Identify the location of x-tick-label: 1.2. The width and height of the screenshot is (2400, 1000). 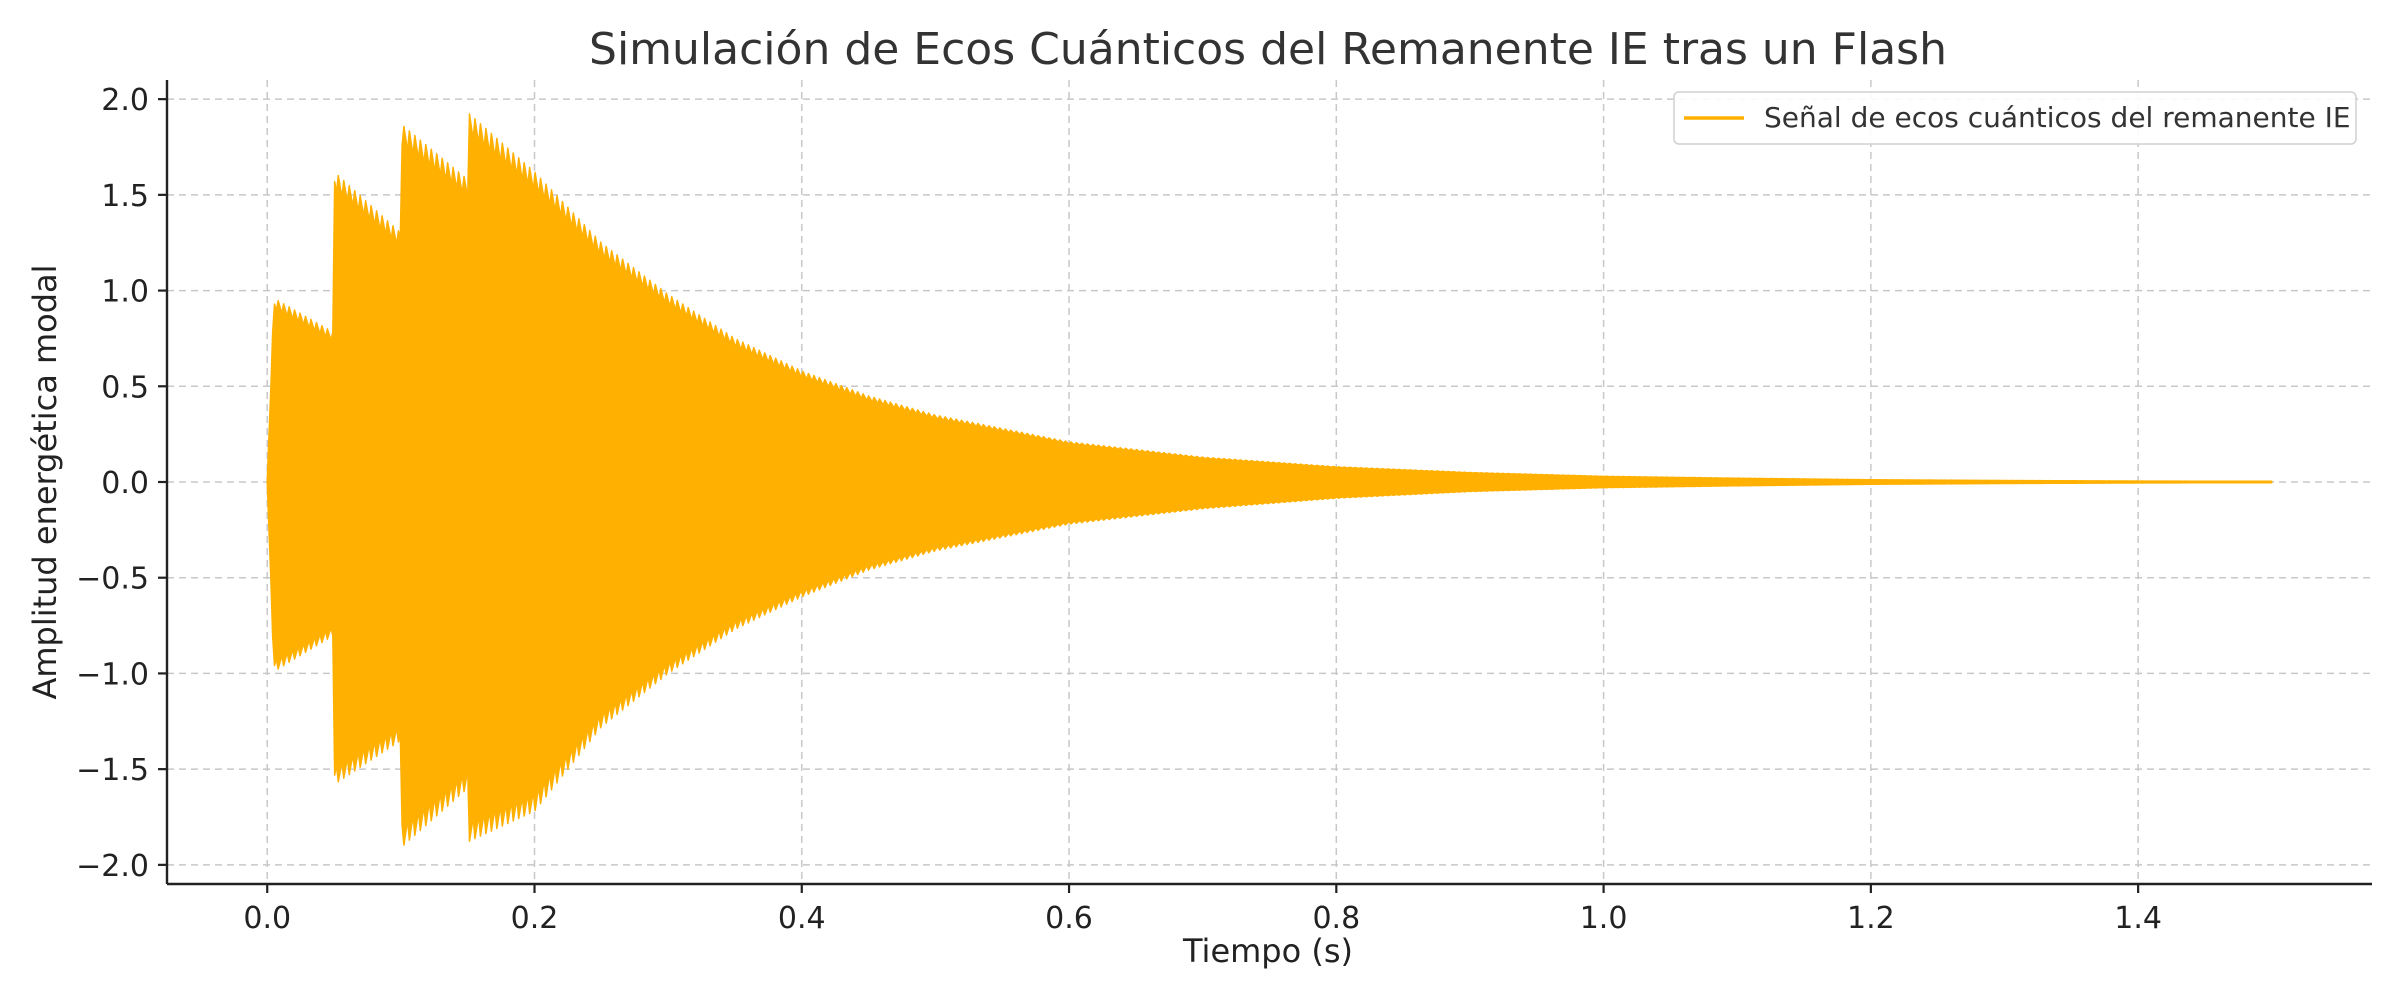
(1871, 918).